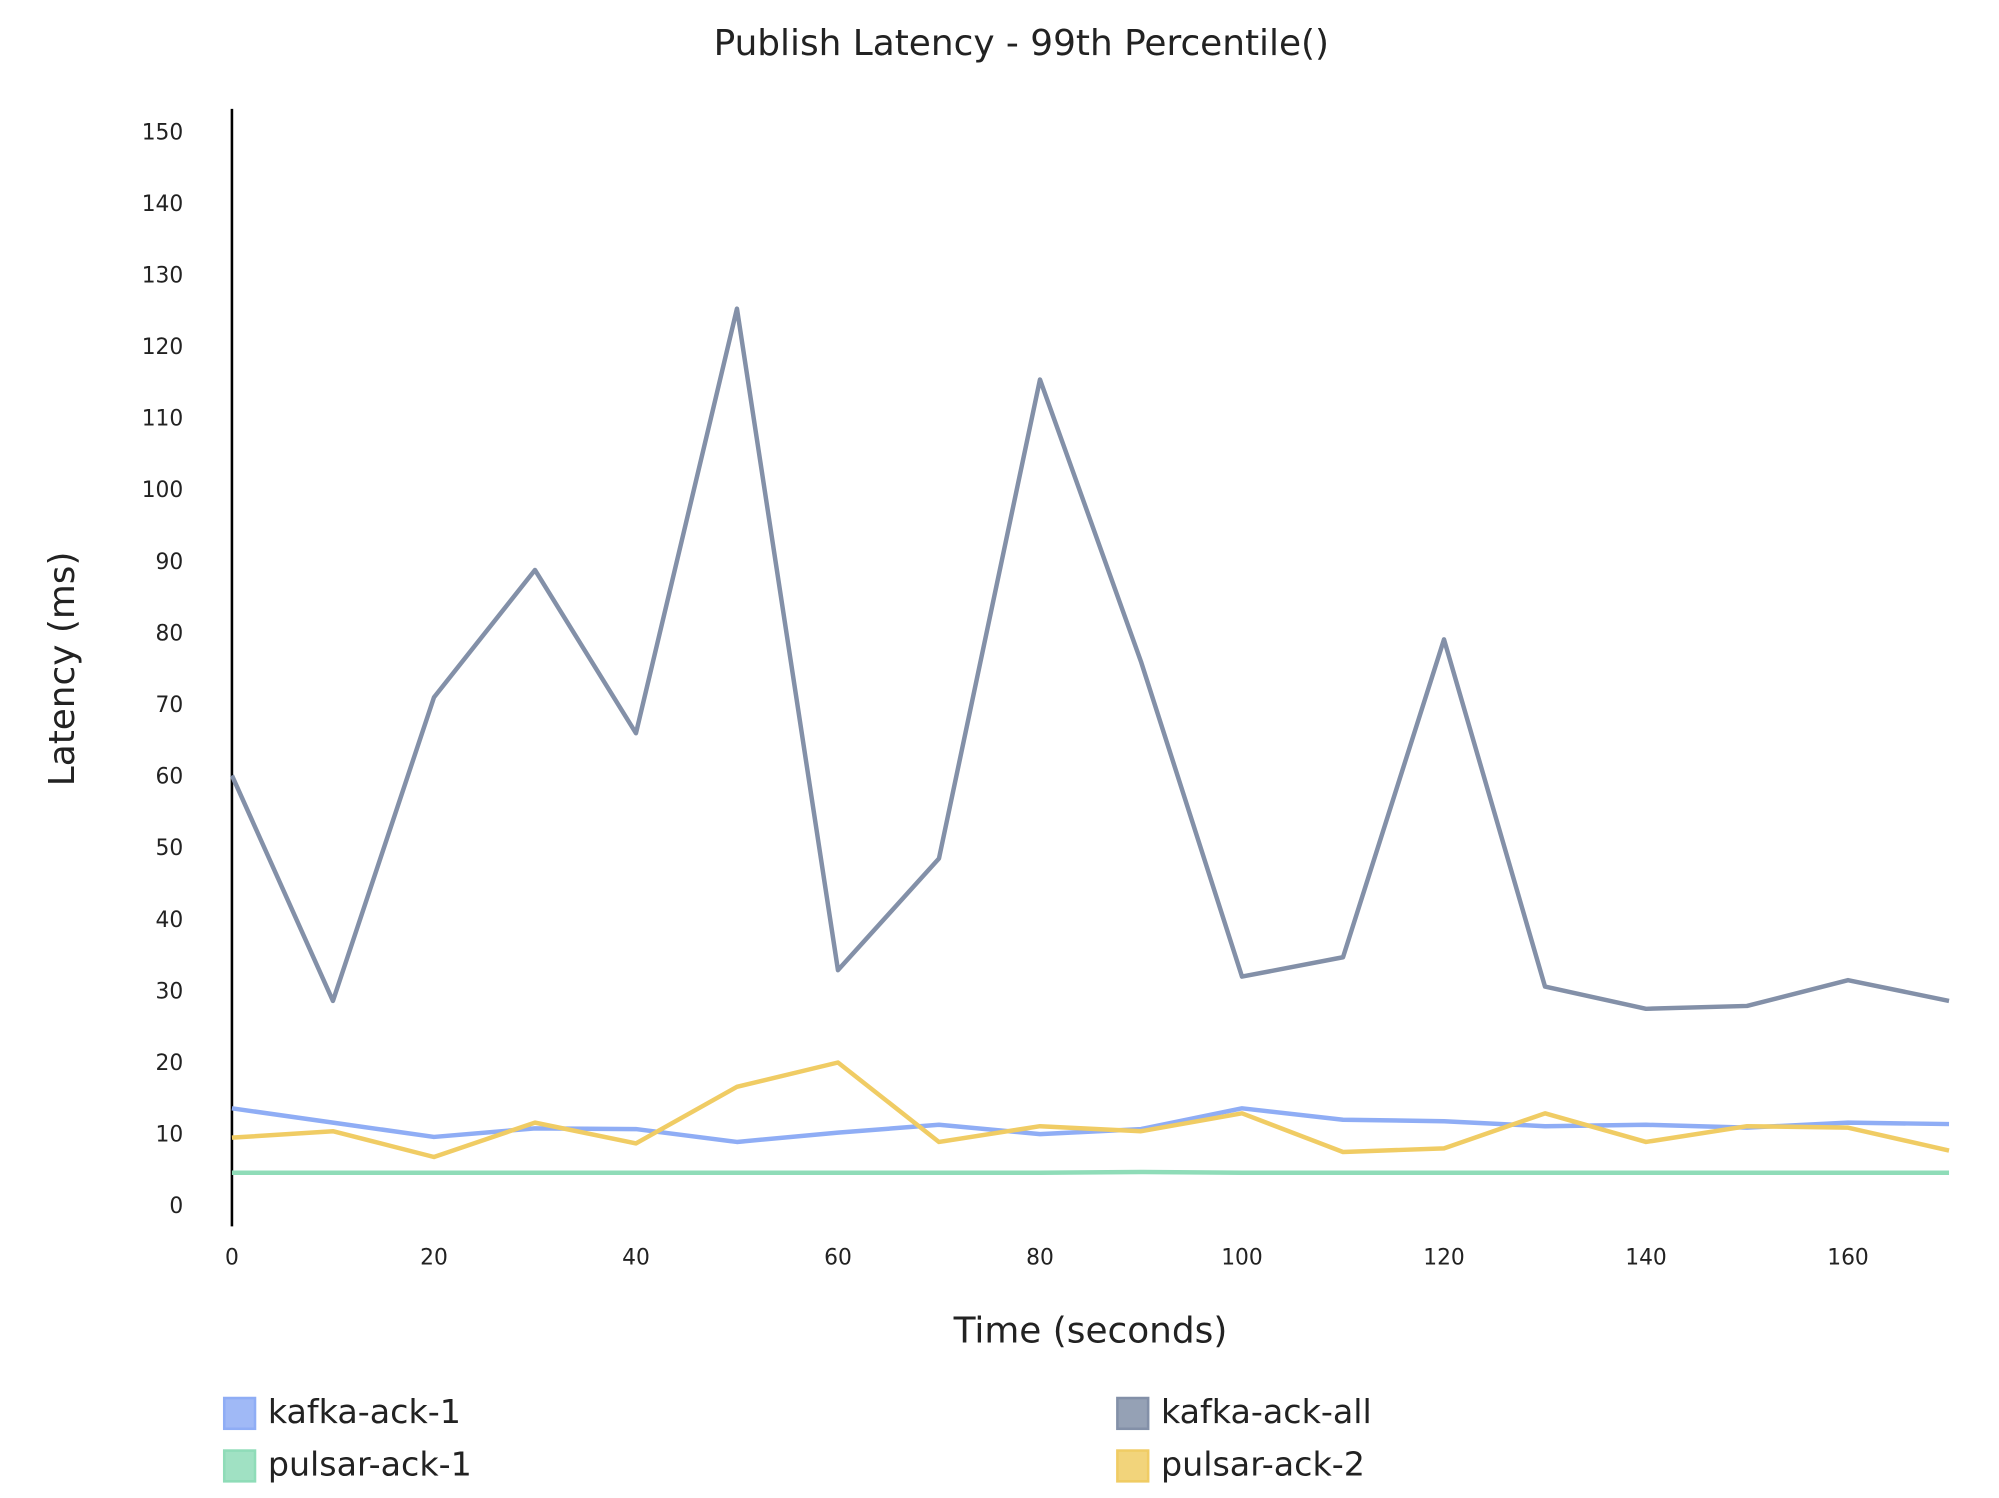  Describe the element at coordinates (1444, 1257) in the screenshot. I see `x-tick-label: 120` at that location.